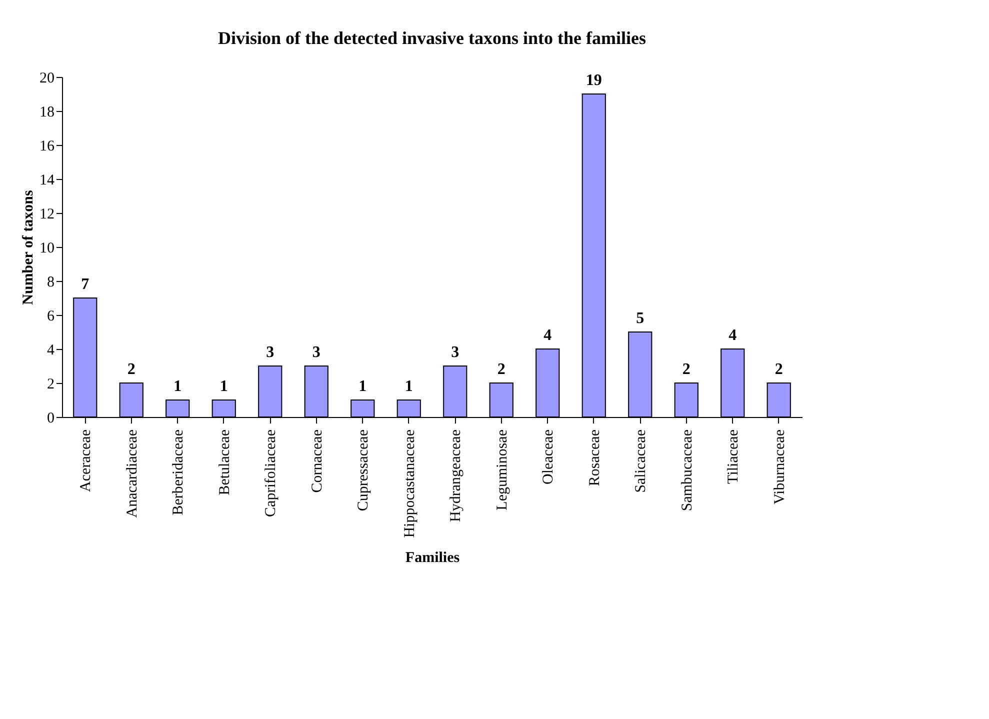  Describe the element at coordinates (780, 466) in the screenshot. I see `x-tick-label: Viburnaceae` at that location.